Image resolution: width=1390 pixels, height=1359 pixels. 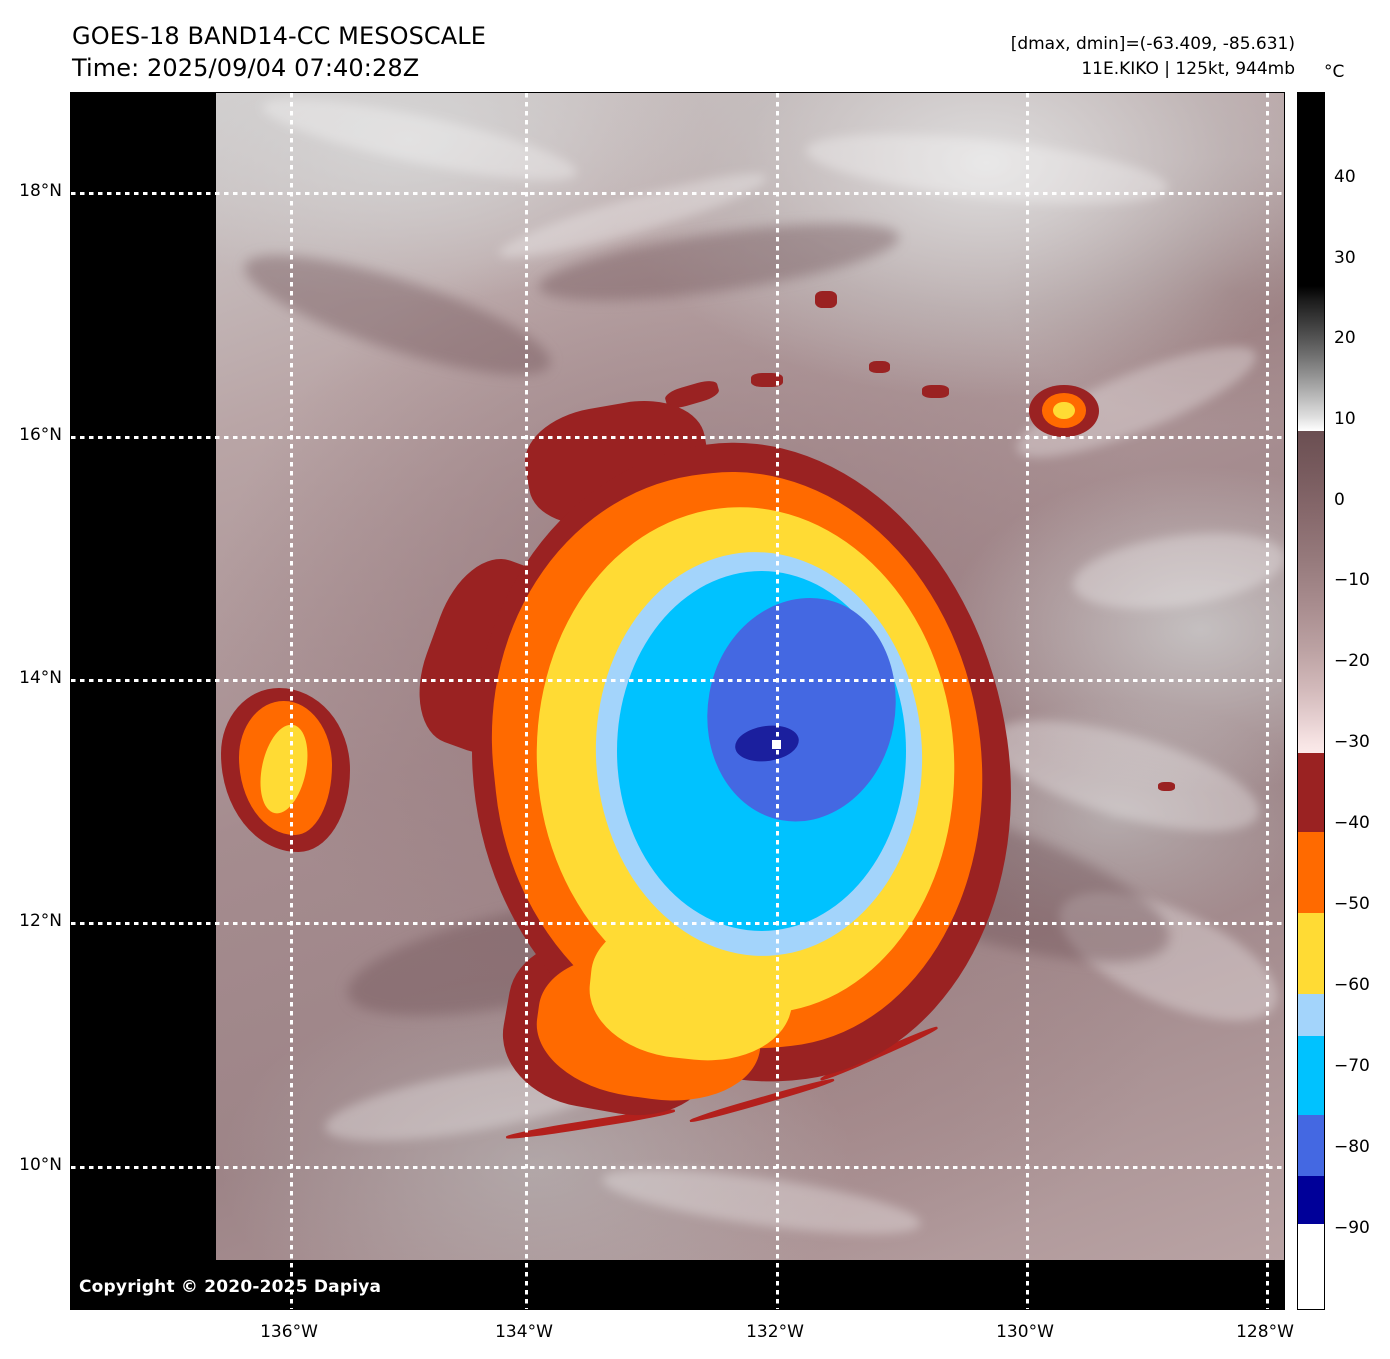 What do you see at coordinates (1339, 500) in the screenshot?
I see `colorbar-tick-label: 0` at bounding box center [1339, 500].